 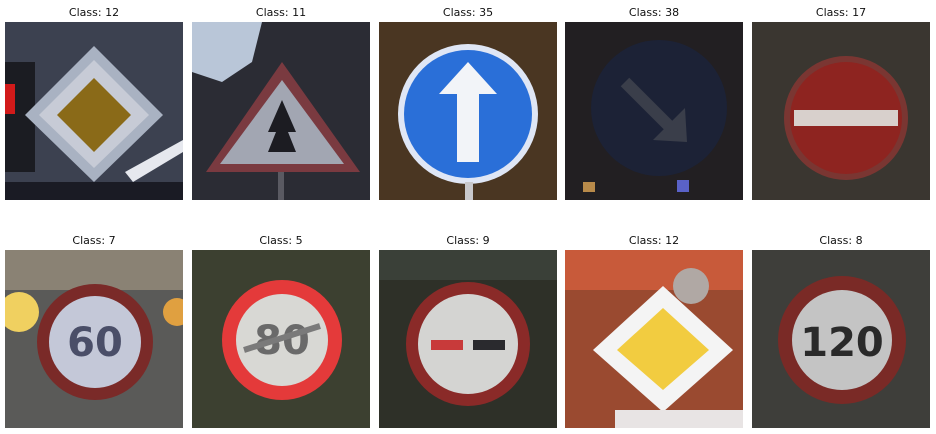 I want to click on no-entry-sign-image, so click(x=841, y=111).